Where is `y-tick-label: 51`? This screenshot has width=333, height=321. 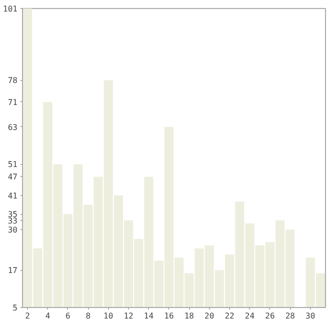
y-tick-label: 51 is located at coordinates (13, 165).